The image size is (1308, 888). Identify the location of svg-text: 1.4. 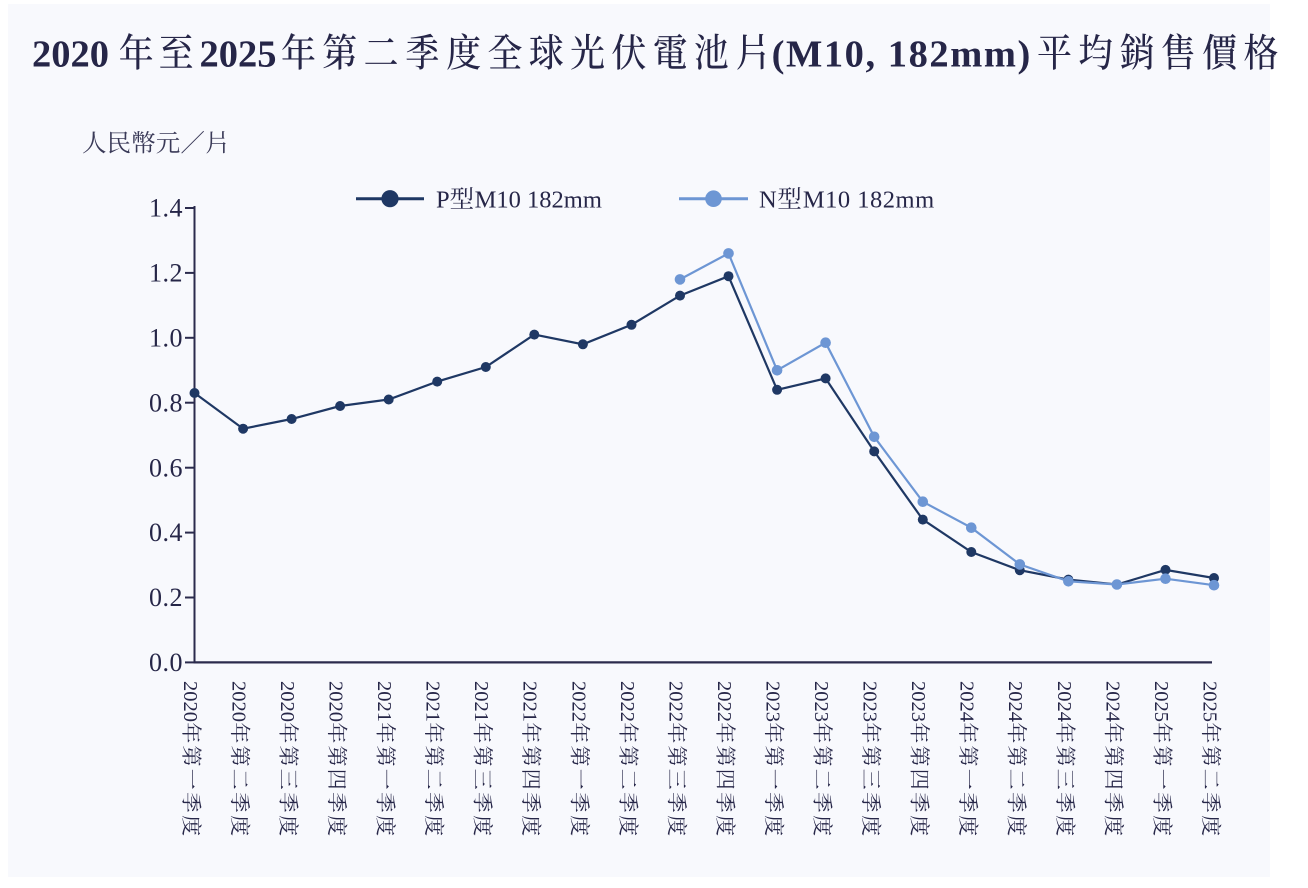
(166, 208).